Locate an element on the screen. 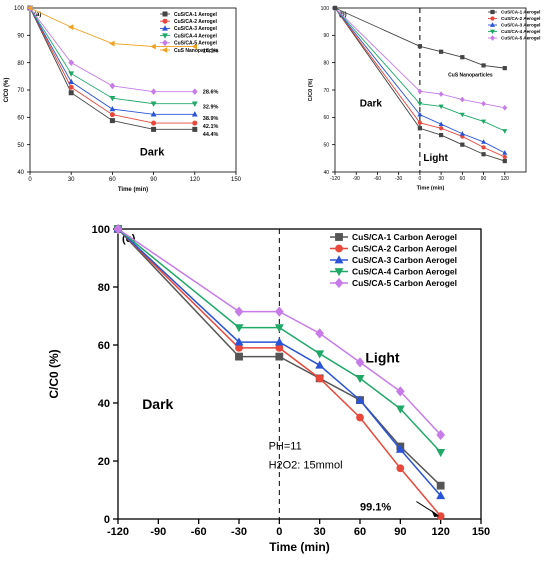  legend-entry: CuS/CA-5 Aerogel is located at coordinates (514, 38).